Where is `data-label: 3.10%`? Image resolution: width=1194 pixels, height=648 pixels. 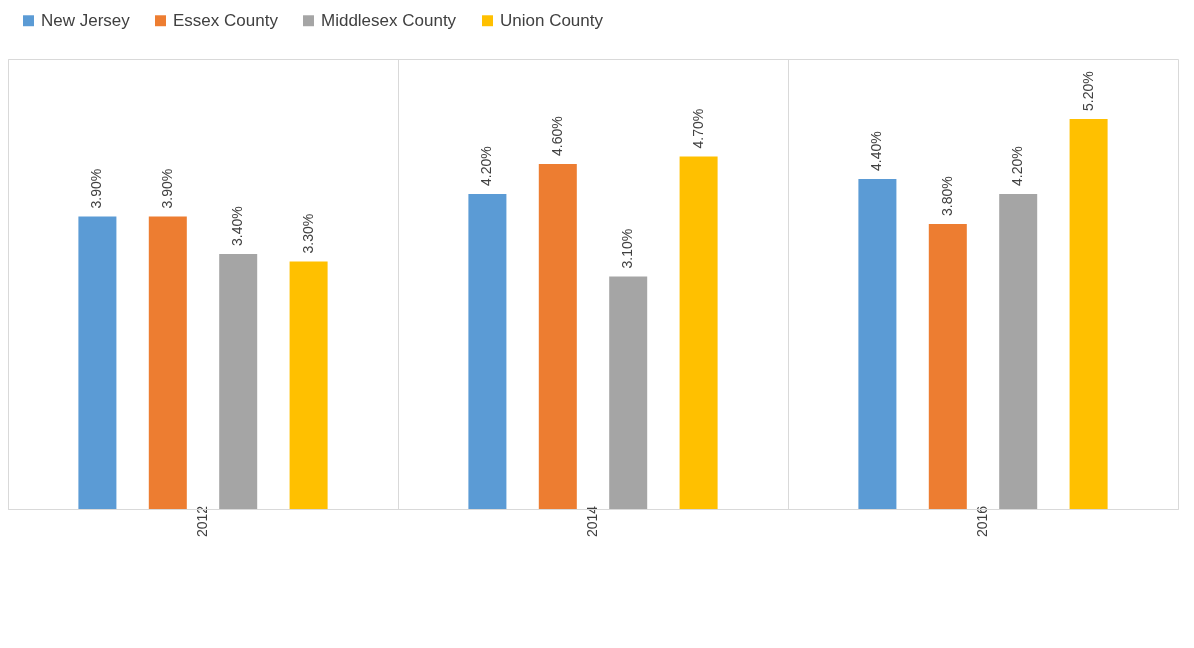 data-label: 3.10% is located at coordinates (627, 248).